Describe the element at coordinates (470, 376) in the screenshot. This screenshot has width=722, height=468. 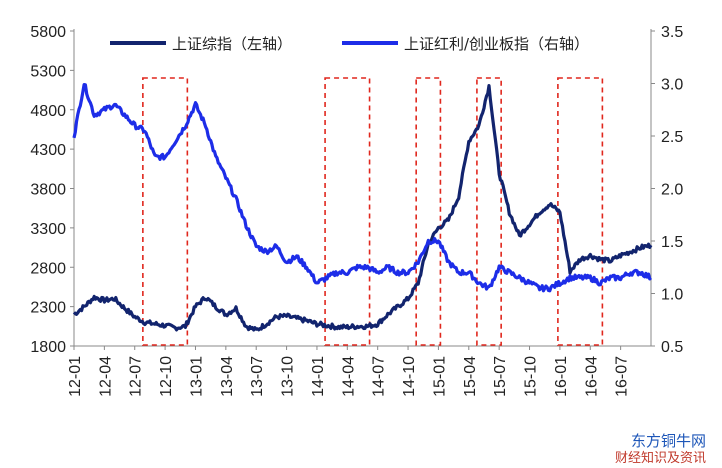
I see `x-tick-label: 15-04` at that location.